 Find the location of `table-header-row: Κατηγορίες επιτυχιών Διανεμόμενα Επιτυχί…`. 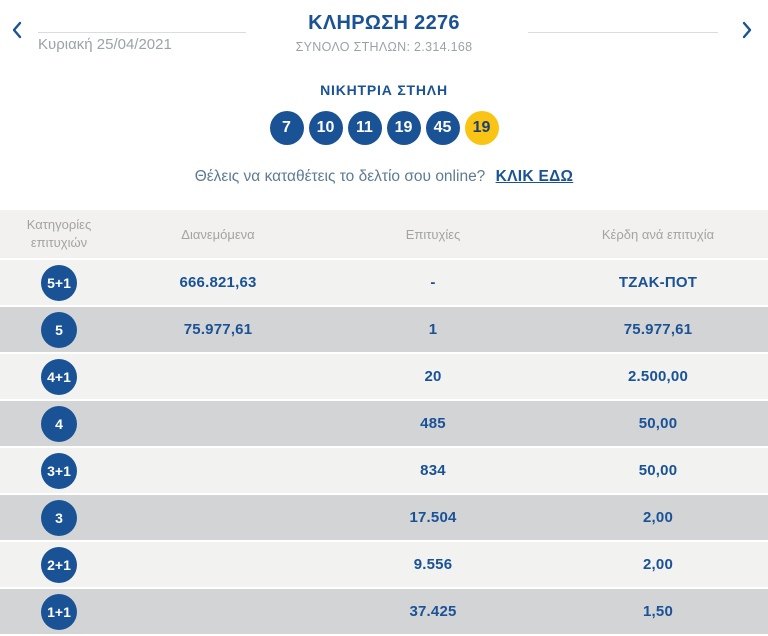

table-header-row: Κατηγορίες επιτυχιών Διανεμόμενα Επιτυχί… is located at coordinates (384, 234).